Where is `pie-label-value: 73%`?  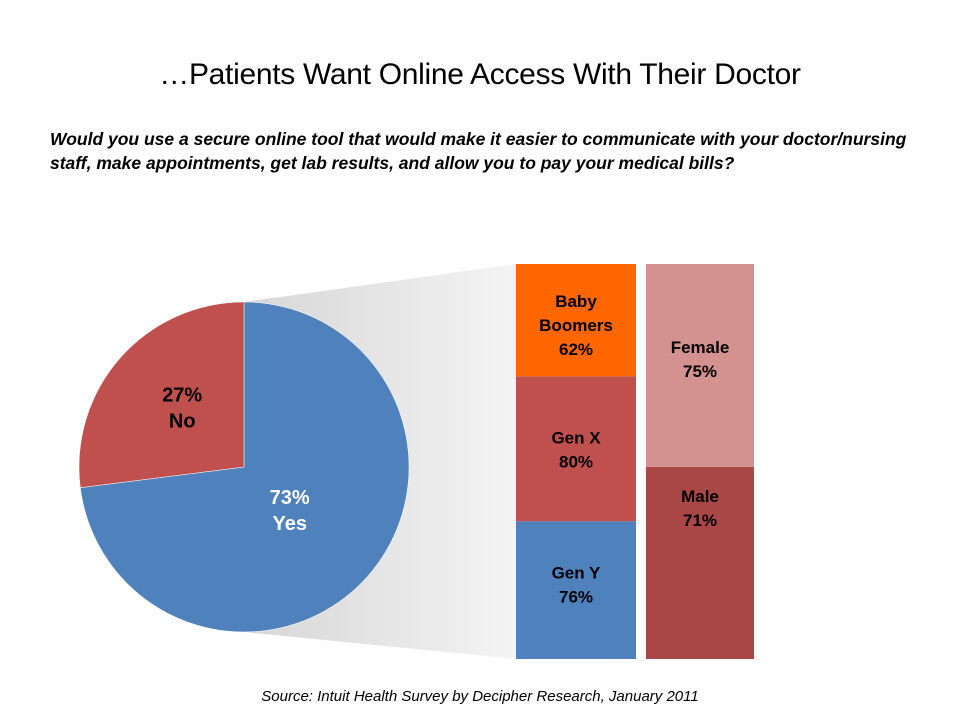
pie-label-value: 73% is located at coordinates (290, 498).